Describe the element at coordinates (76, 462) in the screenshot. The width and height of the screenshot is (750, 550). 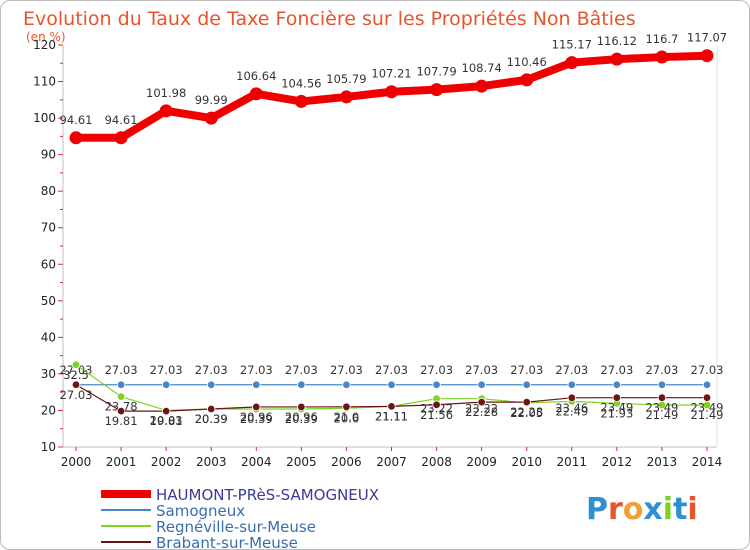
I see `x-tick-label: 2000` at that location.